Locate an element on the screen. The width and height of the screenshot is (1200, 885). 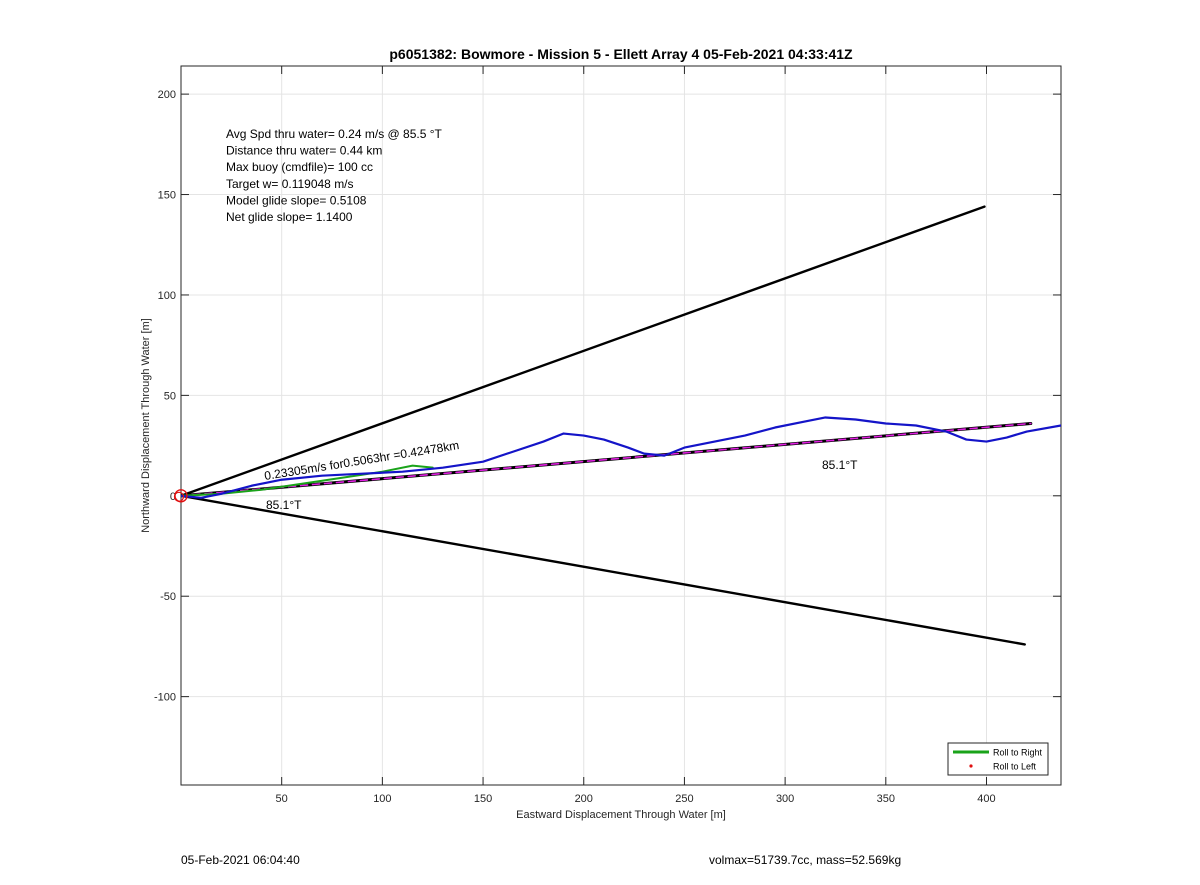
info-line: Target w= 0.119048 m/s is located at coordinates (290, 184).